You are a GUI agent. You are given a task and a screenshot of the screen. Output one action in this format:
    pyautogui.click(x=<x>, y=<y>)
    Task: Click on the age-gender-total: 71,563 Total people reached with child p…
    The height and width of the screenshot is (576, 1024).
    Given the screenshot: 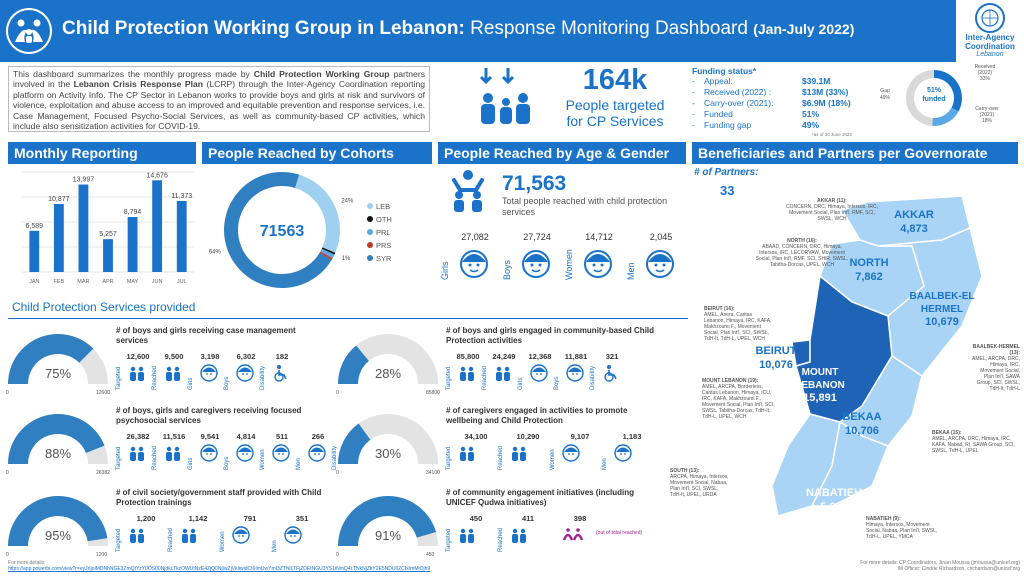 What is the action you would take?
    pyautogui.click(x=592, y=195)
    